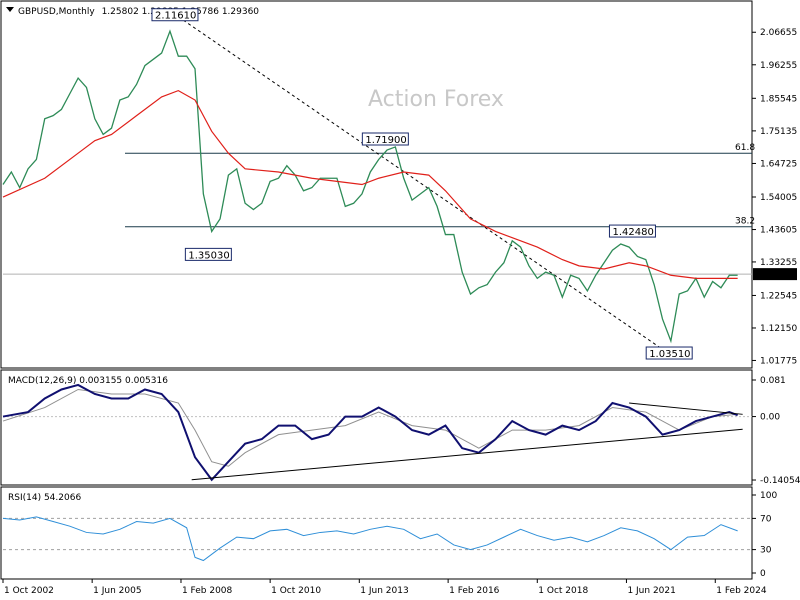  What do you see at coordinates (778, 198) in the screenshot?
I see `price-y-tick-label: 1.54005` at bounding box center [778, 198].